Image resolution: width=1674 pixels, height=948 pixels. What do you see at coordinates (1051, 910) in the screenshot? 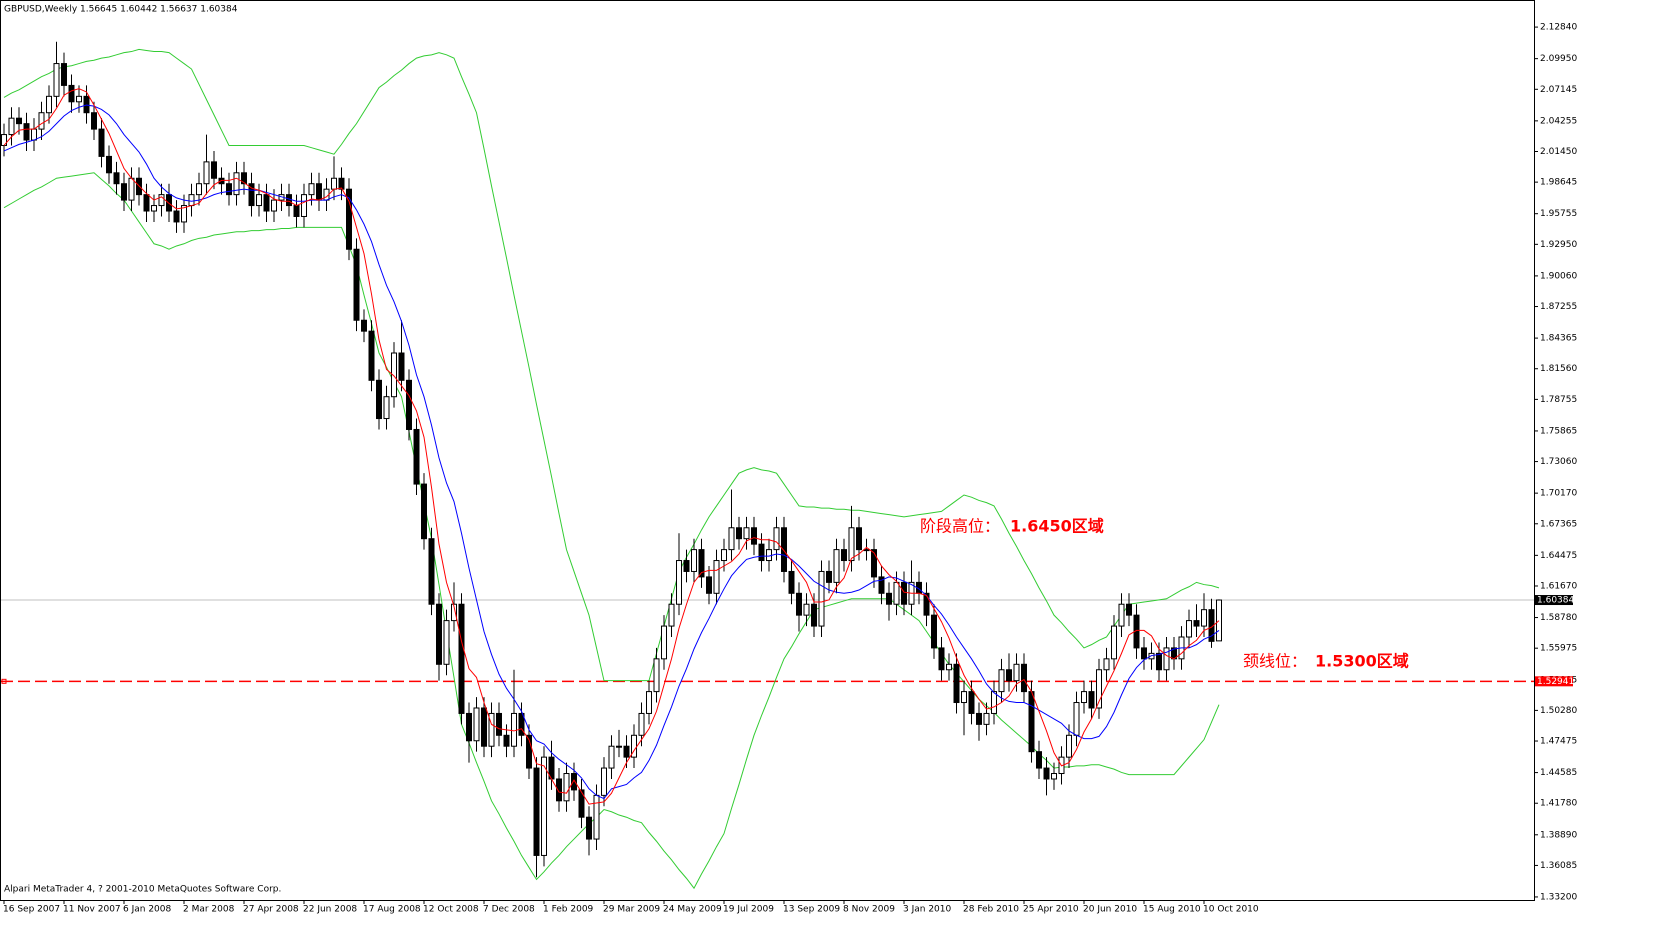
I see `x-tick-label: 25 Apr 2010` at bounding box center [1051, 910].